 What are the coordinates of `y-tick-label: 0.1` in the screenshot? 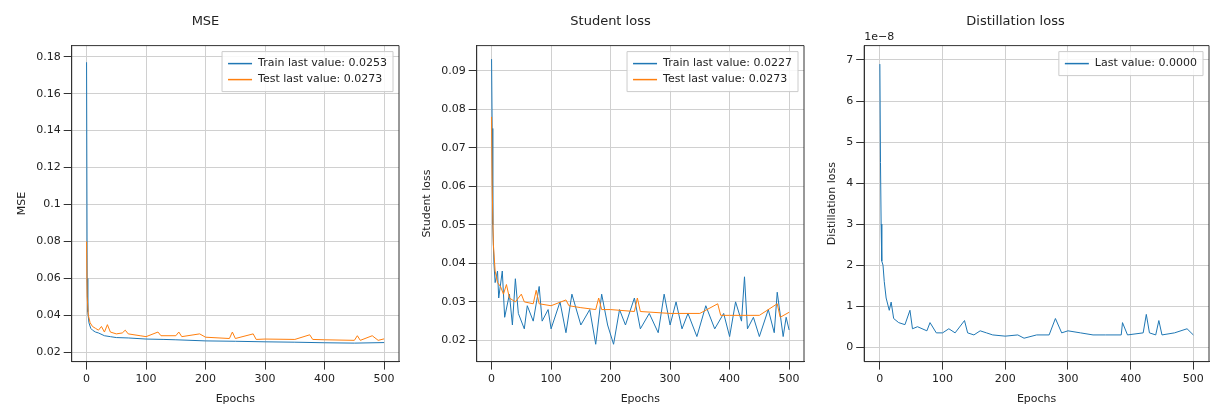 It's located at (52, 204).